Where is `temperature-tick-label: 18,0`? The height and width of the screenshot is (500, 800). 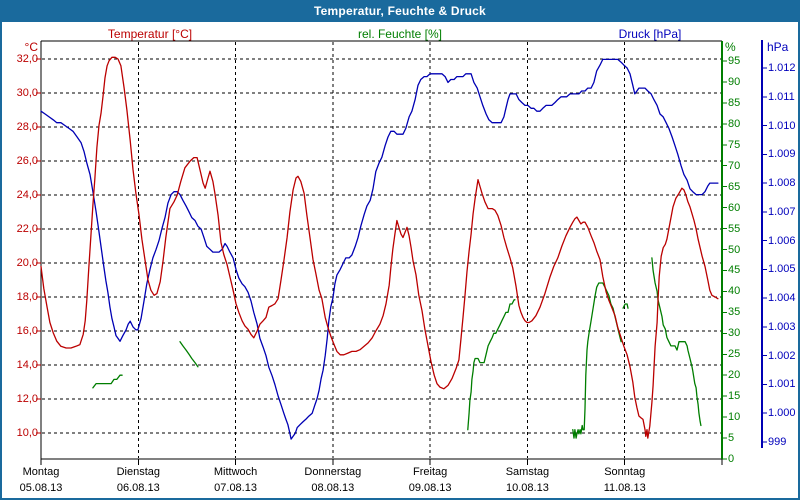 temperature-tick-label: 18,0 is located at coordinates (27, 297).